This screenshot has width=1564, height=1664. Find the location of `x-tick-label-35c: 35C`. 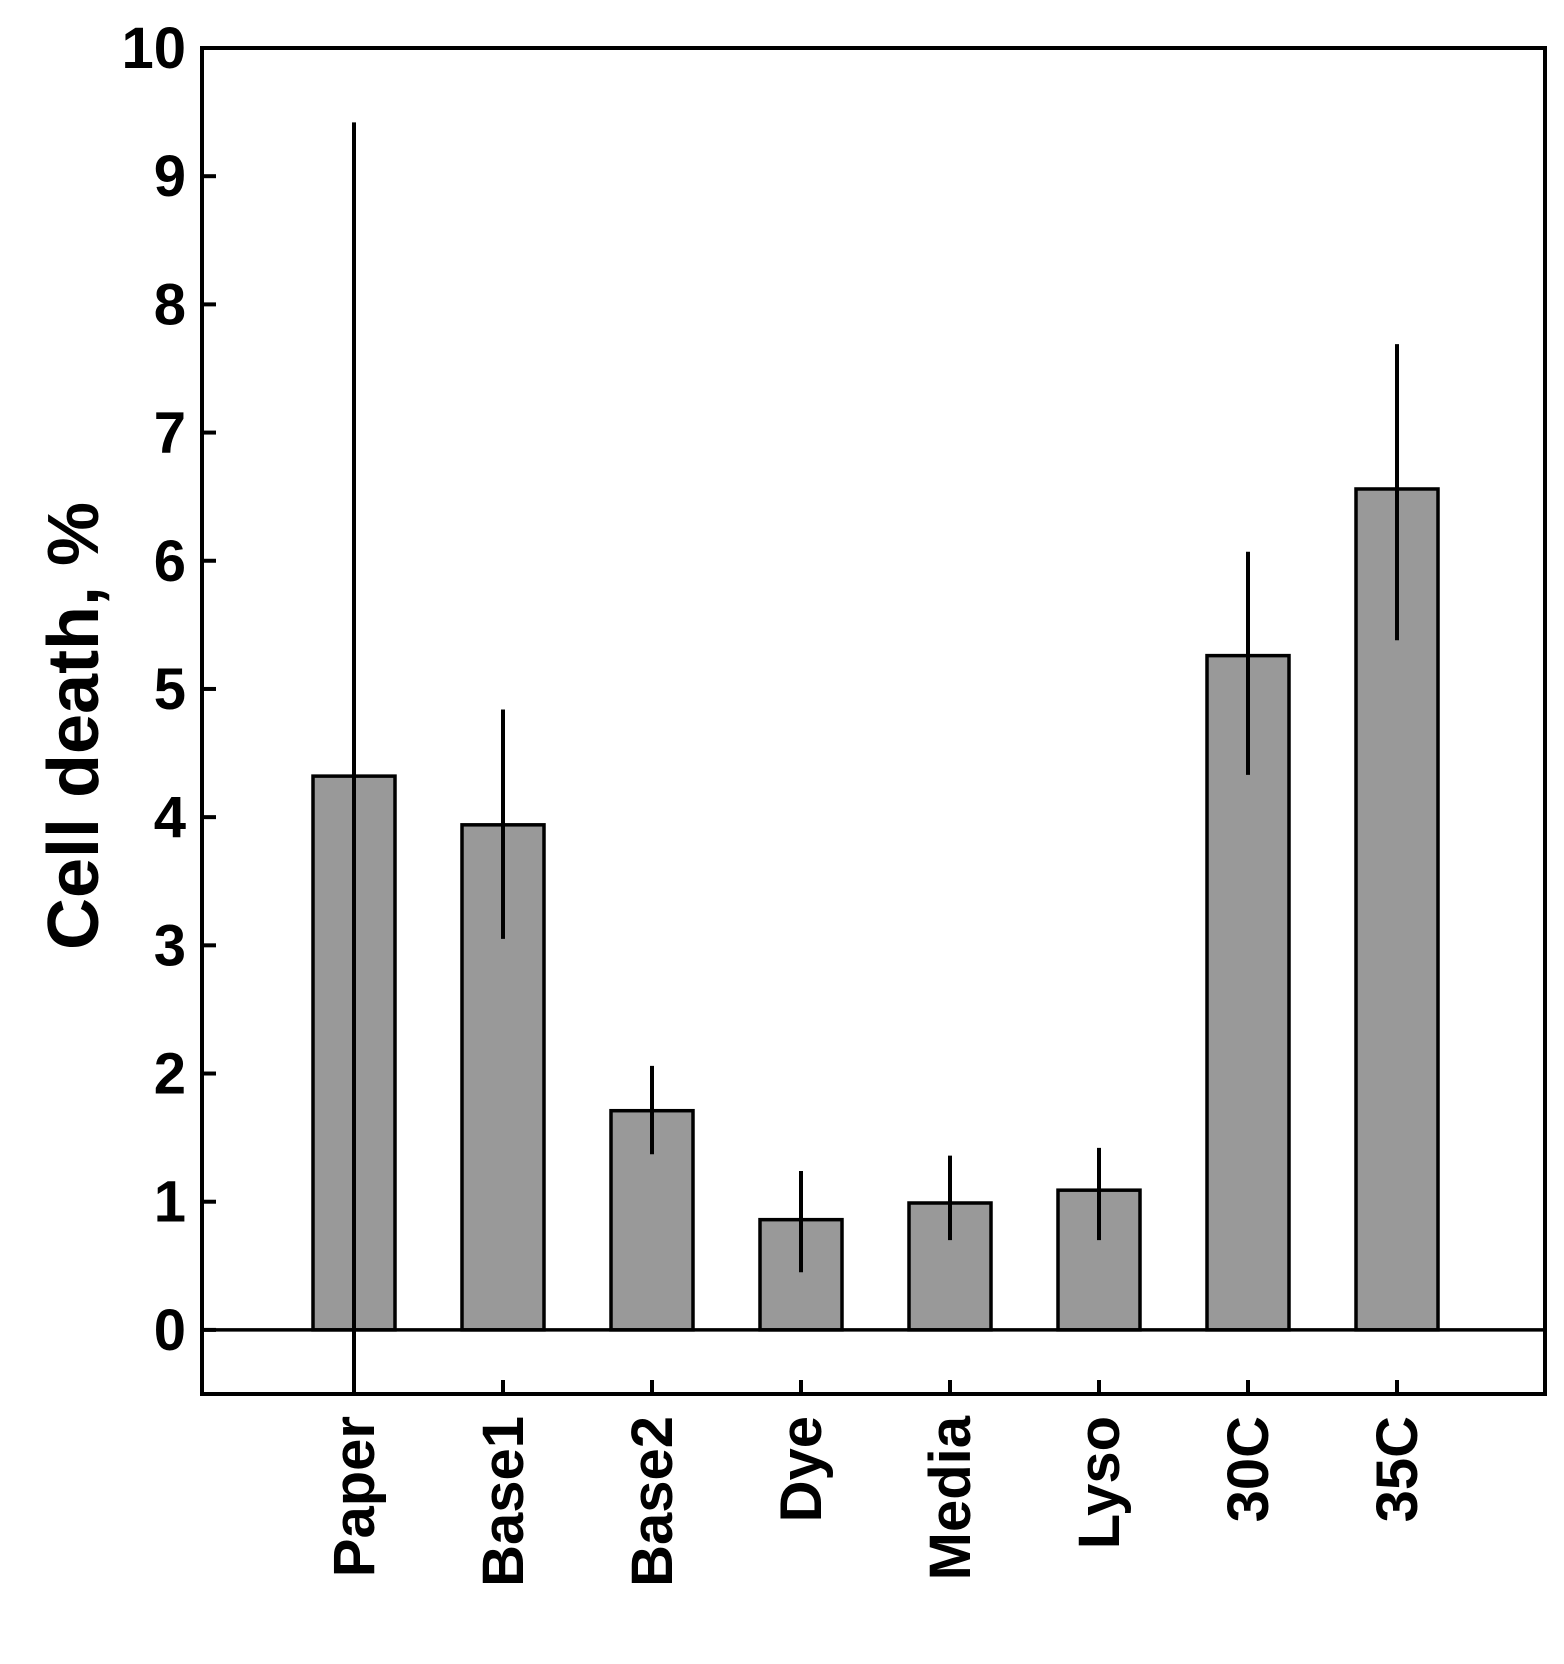

x-tick-label-35c: 35C is located at coordinates (1397, 1469).